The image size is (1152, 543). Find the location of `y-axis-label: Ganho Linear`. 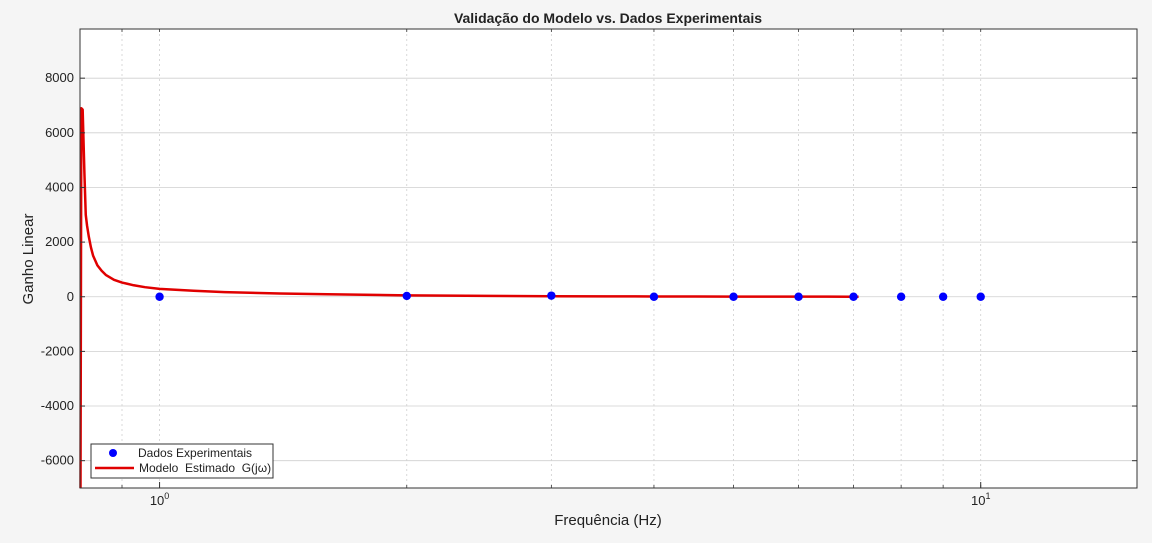

y-axis-label: Ganho Linear is located at coordinates (28, 259).